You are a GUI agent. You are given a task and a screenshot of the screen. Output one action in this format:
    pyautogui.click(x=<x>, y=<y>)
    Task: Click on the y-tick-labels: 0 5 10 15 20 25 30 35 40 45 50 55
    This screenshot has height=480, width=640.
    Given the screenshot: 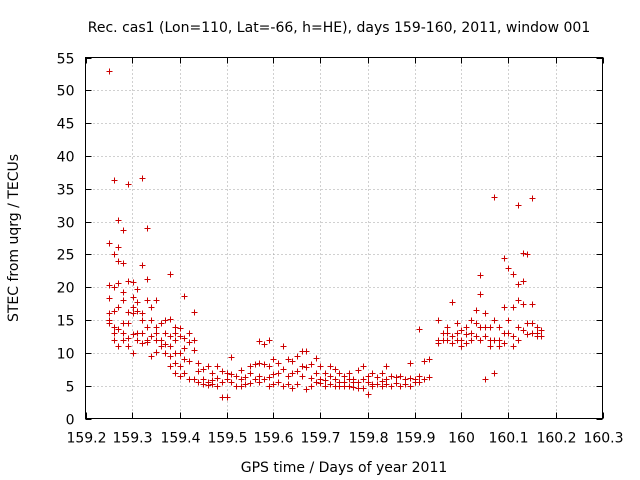 What is the action you would take?
    pyautogui.click(x=66, y=240)
    